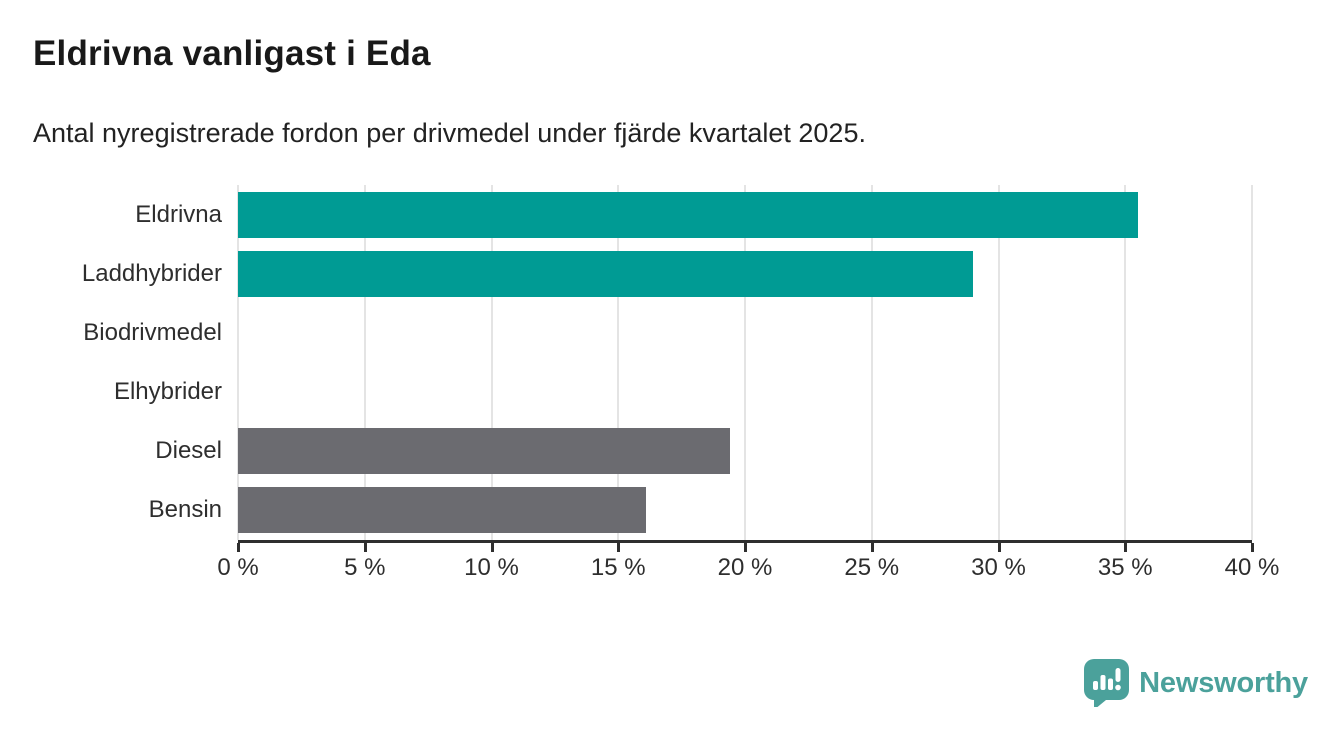  I want to click on brand-label: Newsworthy, so click(1223, 682).